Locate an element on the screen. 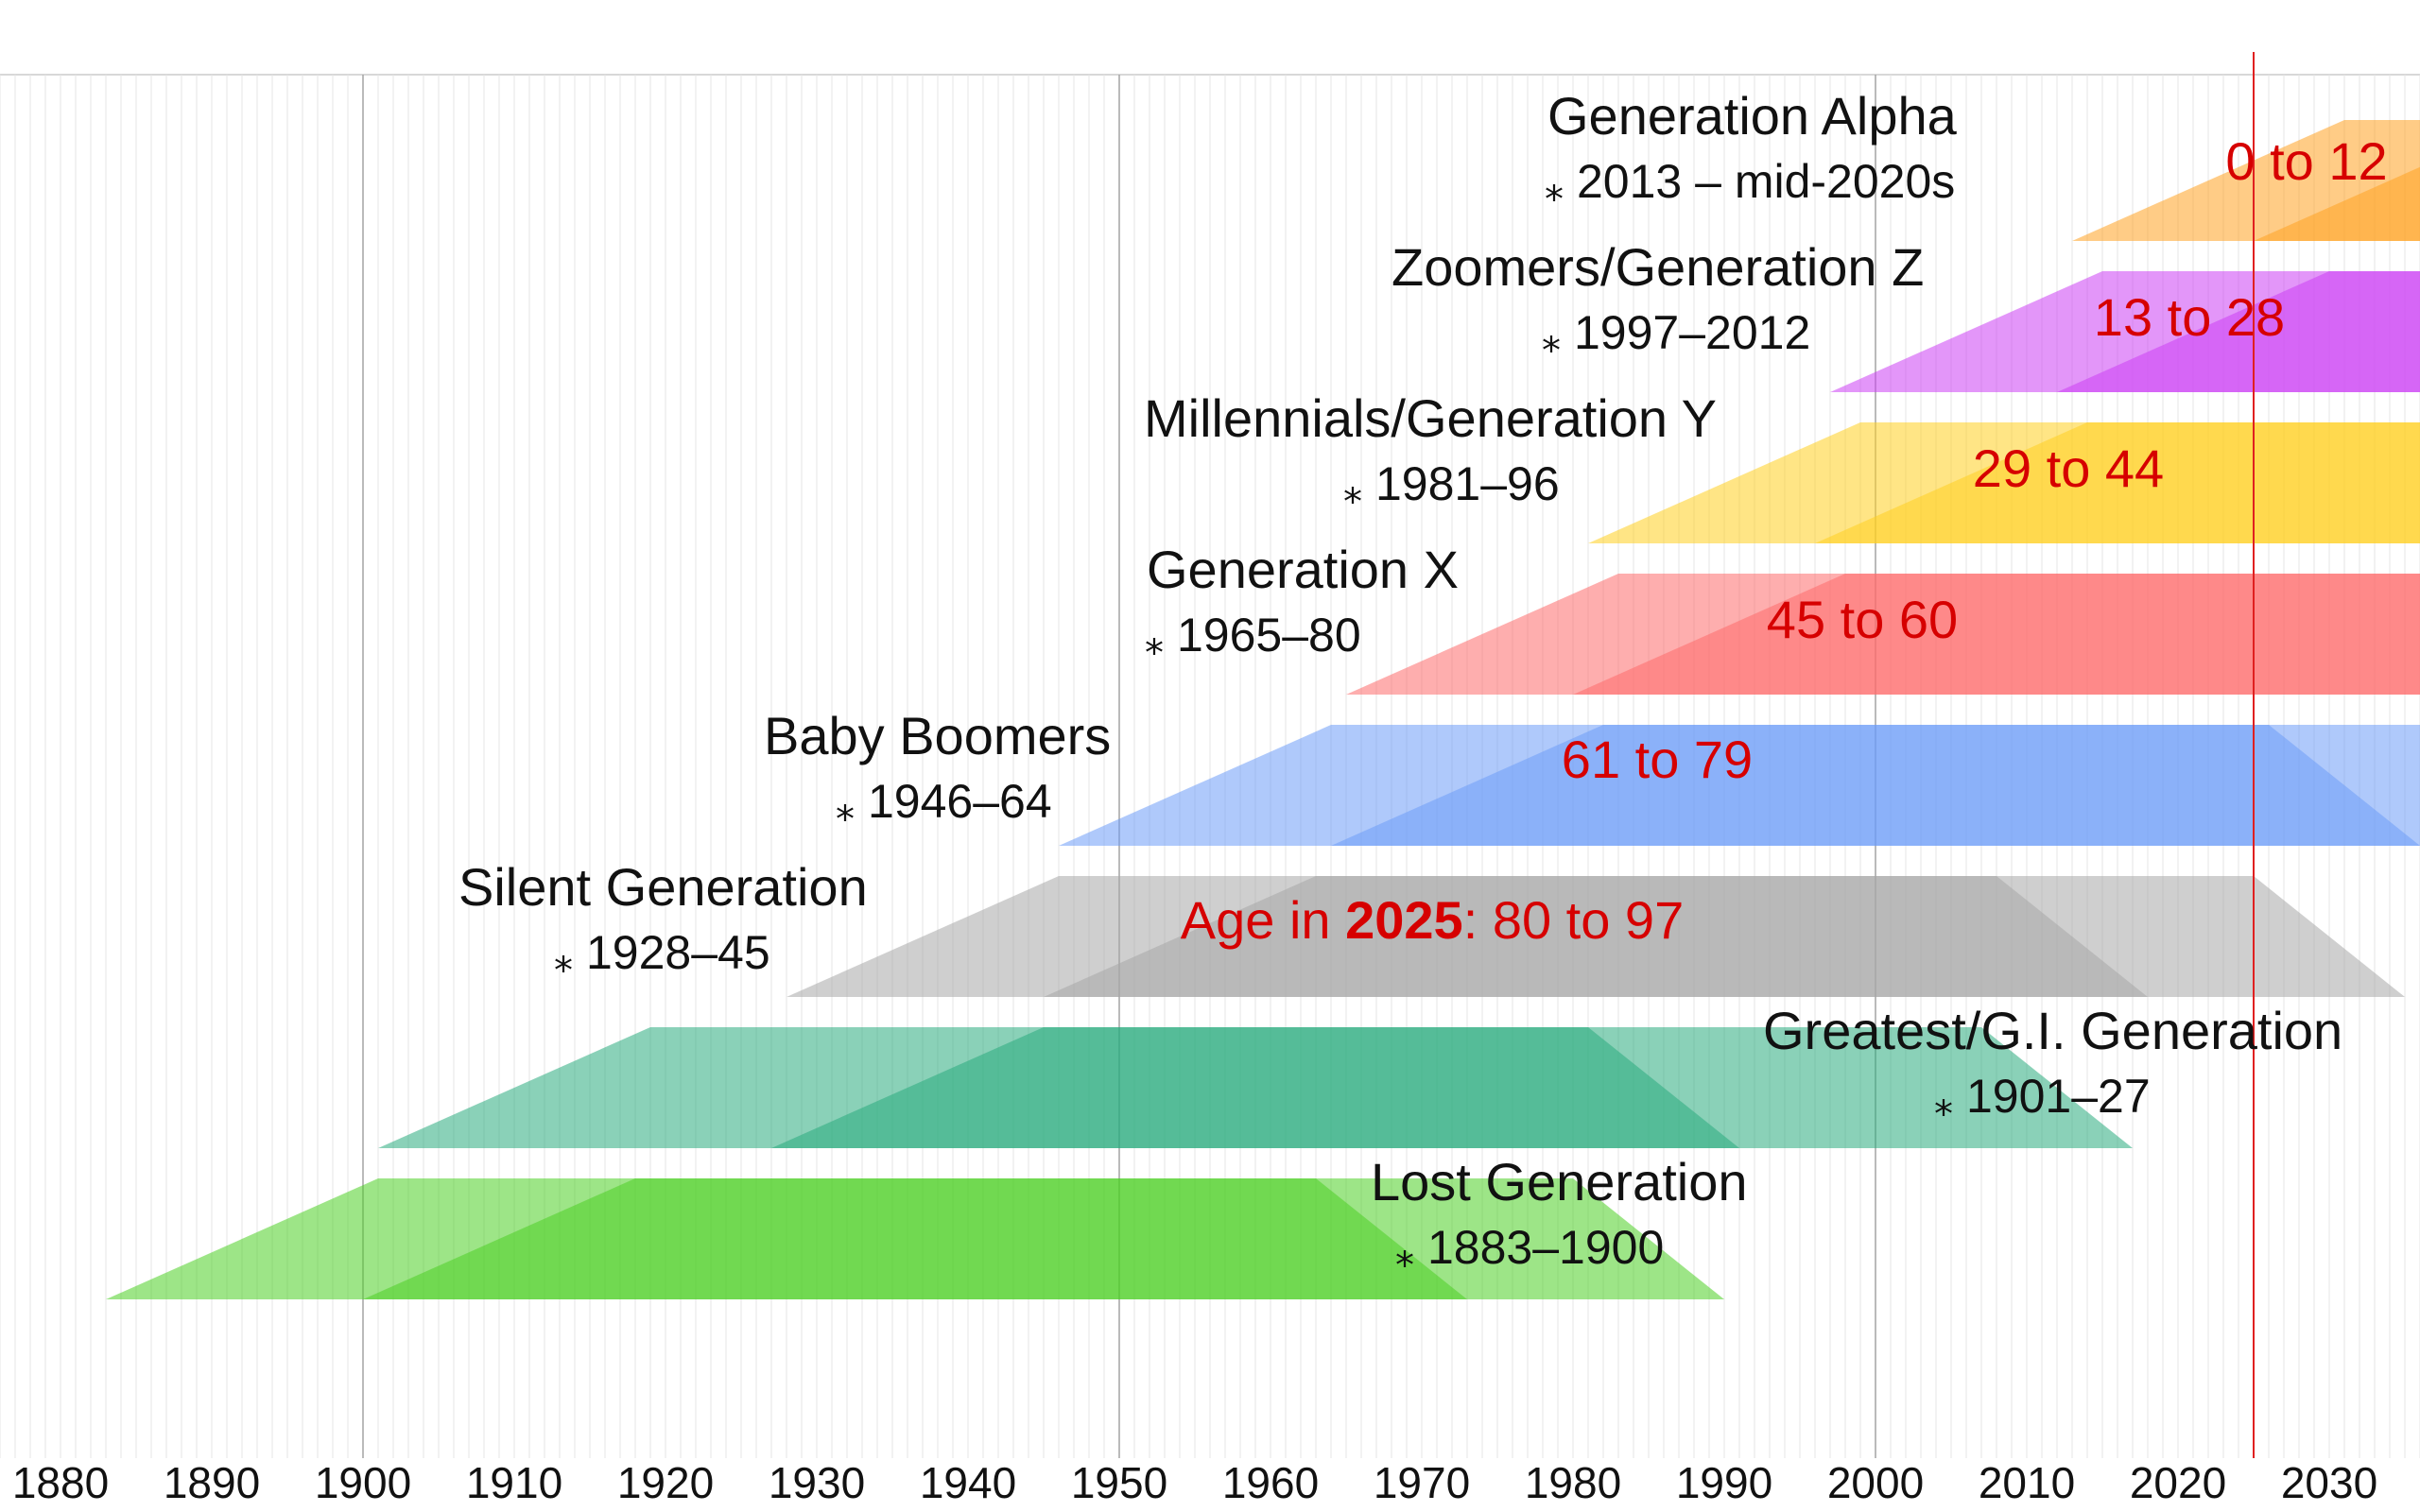  x-tick-label: 2010 is located at coordinates (2027, 1482).